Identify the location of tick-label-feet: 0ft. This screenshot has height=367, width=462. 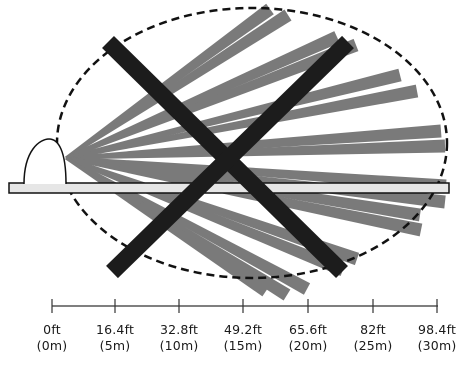
(52, 329).